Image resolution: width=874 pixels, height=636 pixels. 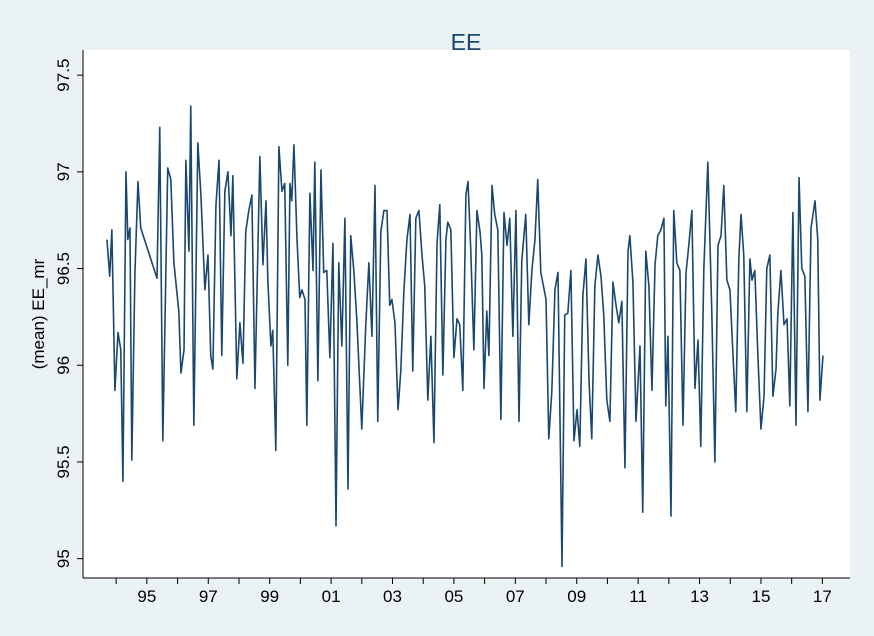 What do you see at coordinates (699, 596) in the screenshot?
I see `x-tick-label: 13` at bounding box center [699, 596].